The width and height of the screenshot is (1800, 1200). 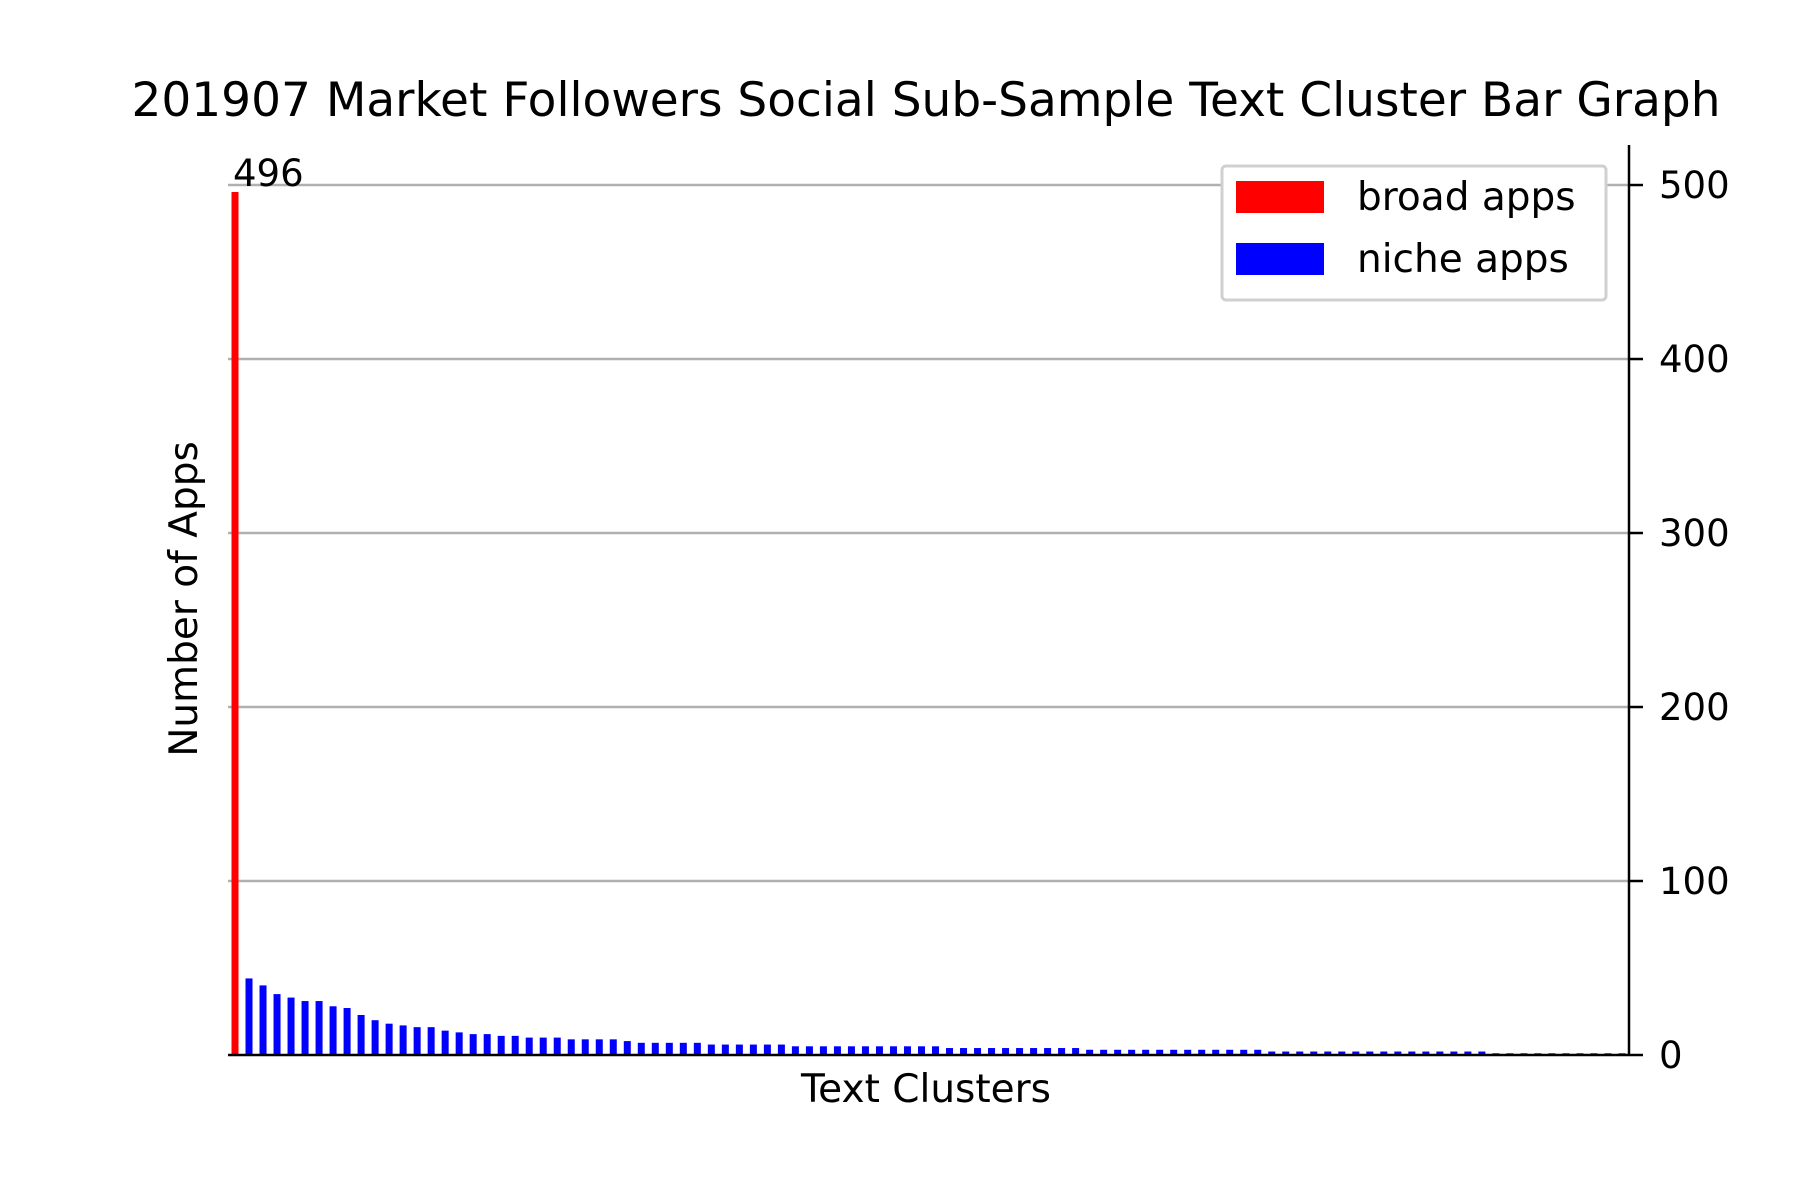 I want to click on legend-swatch-broad, so click(x=1280, y=197).